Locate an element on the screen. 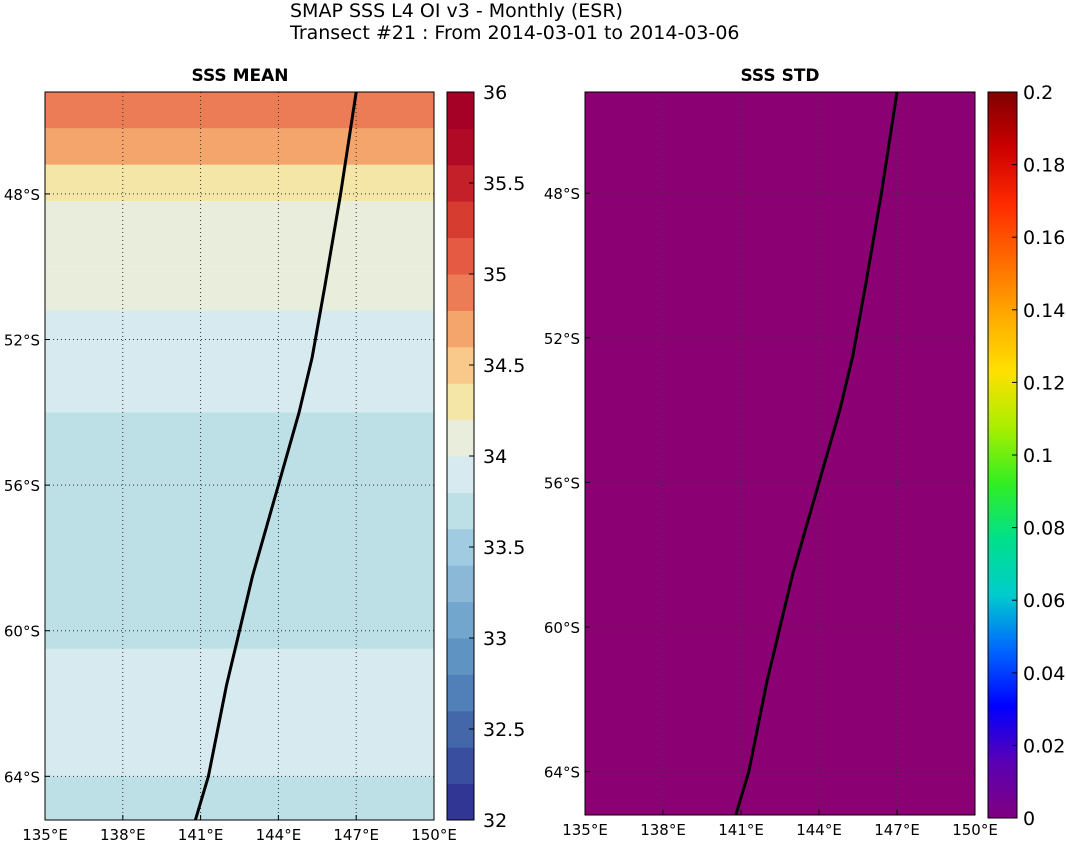  std-colorbar-tick-label: 0.14 is located at coordinates (1044, 311).